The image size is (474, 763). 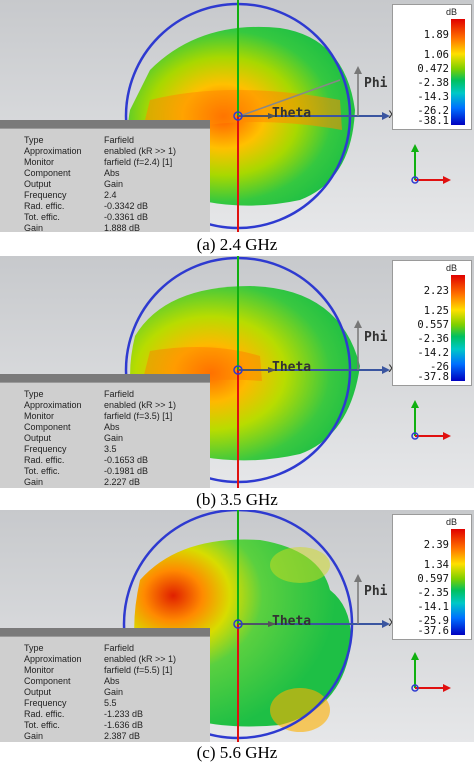 What do you see at coordinates (433, 83) in the screenshot?
I see `legend-tick: -2.38` at bounding box center [433, 83].